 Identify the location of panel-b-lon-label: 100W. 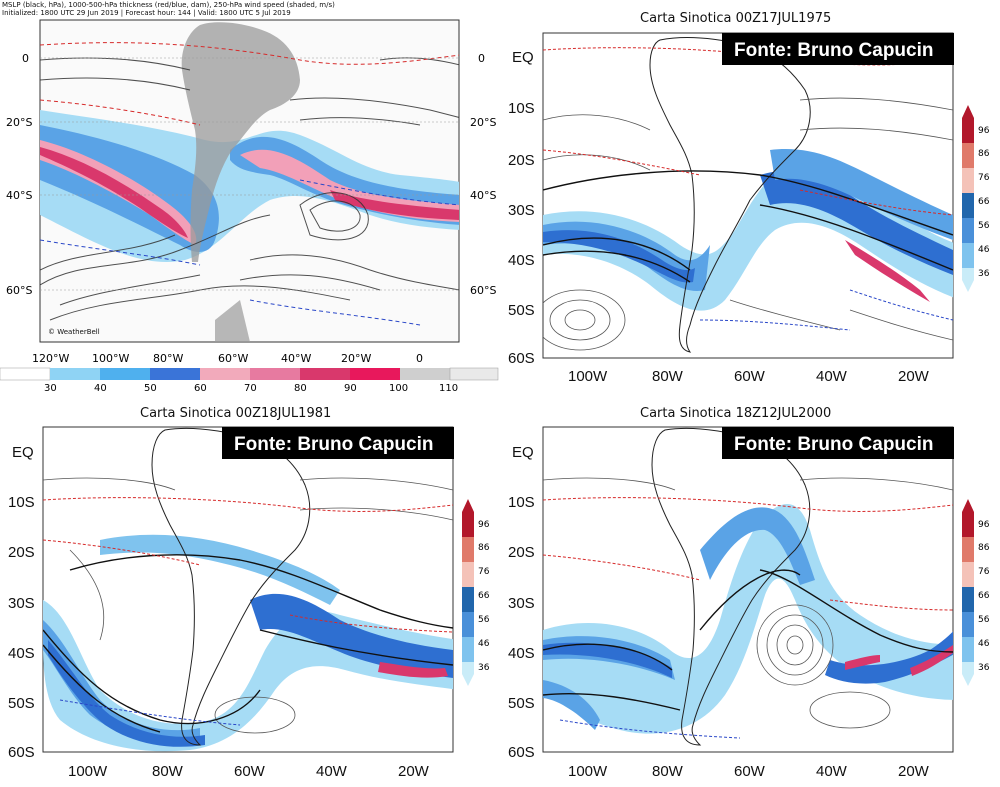
(588, 376).